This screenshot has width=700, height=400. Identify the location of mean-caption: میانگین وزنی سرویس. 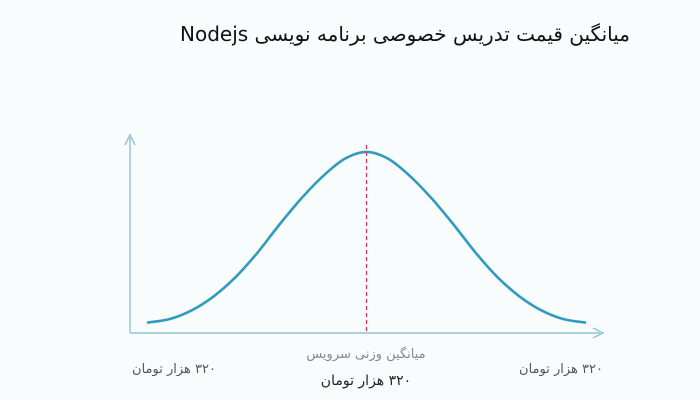
(365, 354).